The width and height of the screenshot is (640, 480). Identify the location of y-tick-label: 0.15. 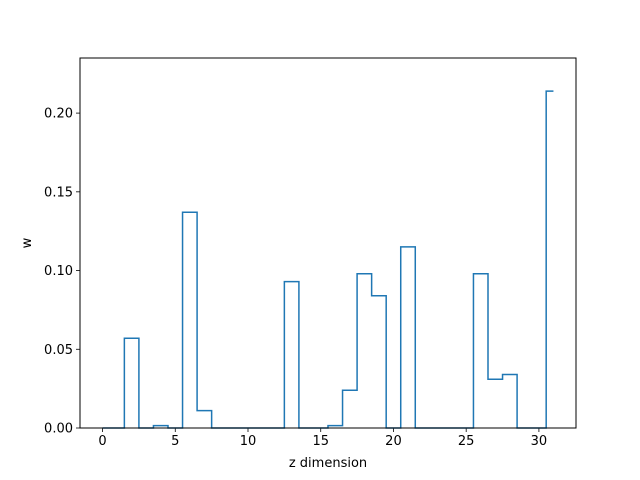
(58, 192).